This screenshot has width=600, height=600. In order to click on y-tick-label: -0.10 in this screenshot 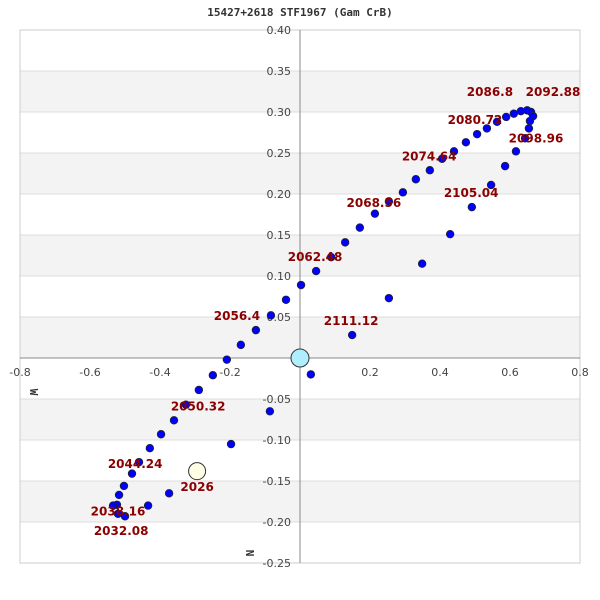, I will do `click(277, 440)`.